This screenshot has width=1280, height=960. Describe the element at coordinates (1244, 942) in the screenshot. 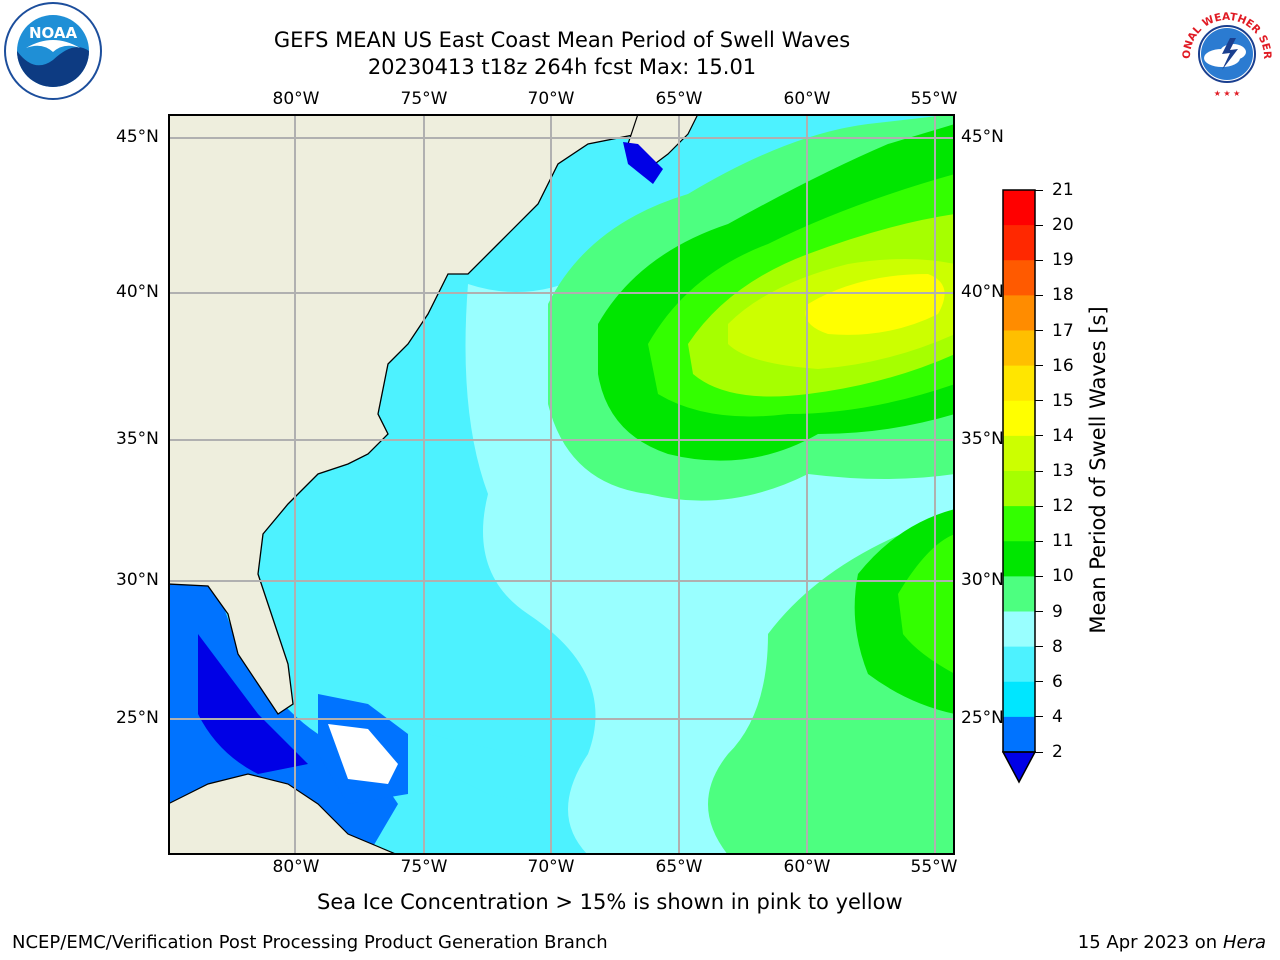

I see `machine-name: Hera` at that location.